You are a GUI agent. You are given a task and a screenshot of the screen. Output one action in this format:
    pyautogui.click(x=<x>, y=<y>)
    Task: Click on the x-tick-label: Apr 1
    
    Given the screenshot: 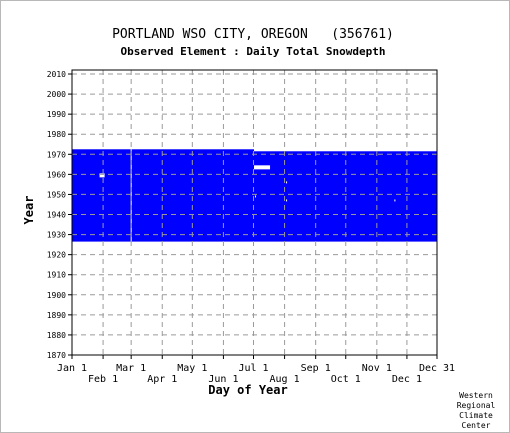 What is the action you would take?
    pyautogui.click(x=162, y=379)
    